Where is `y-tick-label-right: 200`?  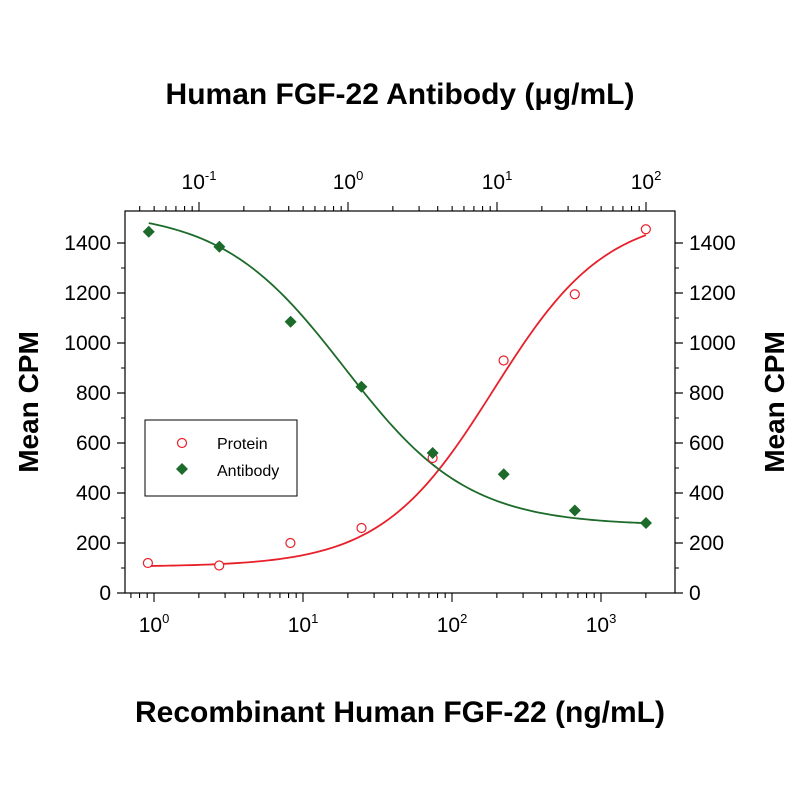 y-tick-label-right: 200 is located at coordinates (706, 543).